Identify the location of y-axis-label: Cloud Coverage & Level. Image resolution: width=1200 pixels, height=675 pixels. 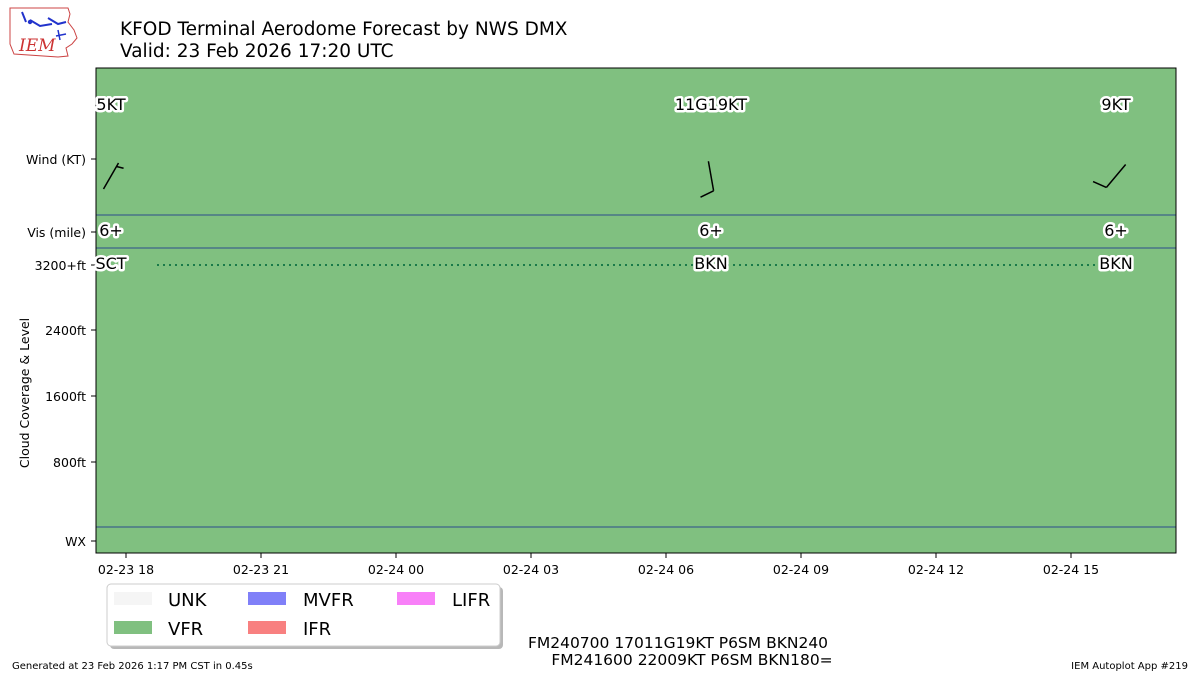
(24, 393).